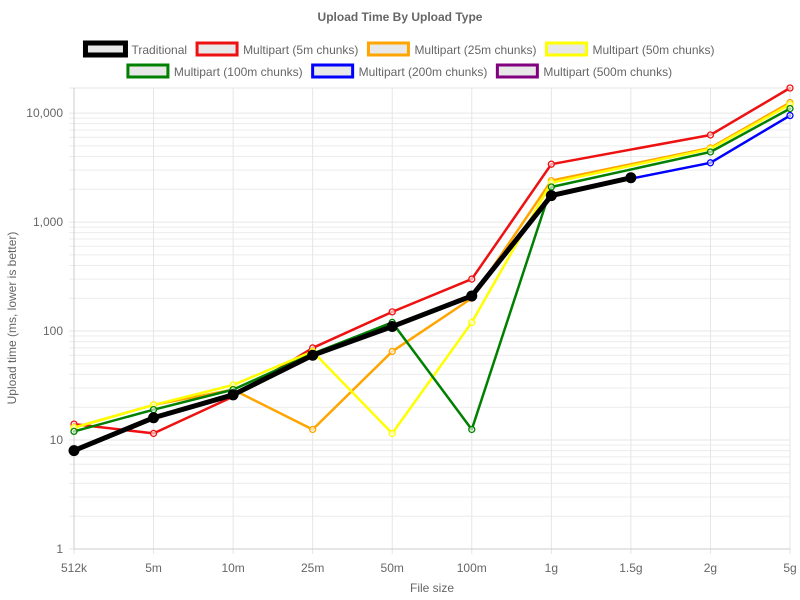 This screenshot has width=800, height=600. I want to click on x-tick-label: 5g, so click(789, 568).